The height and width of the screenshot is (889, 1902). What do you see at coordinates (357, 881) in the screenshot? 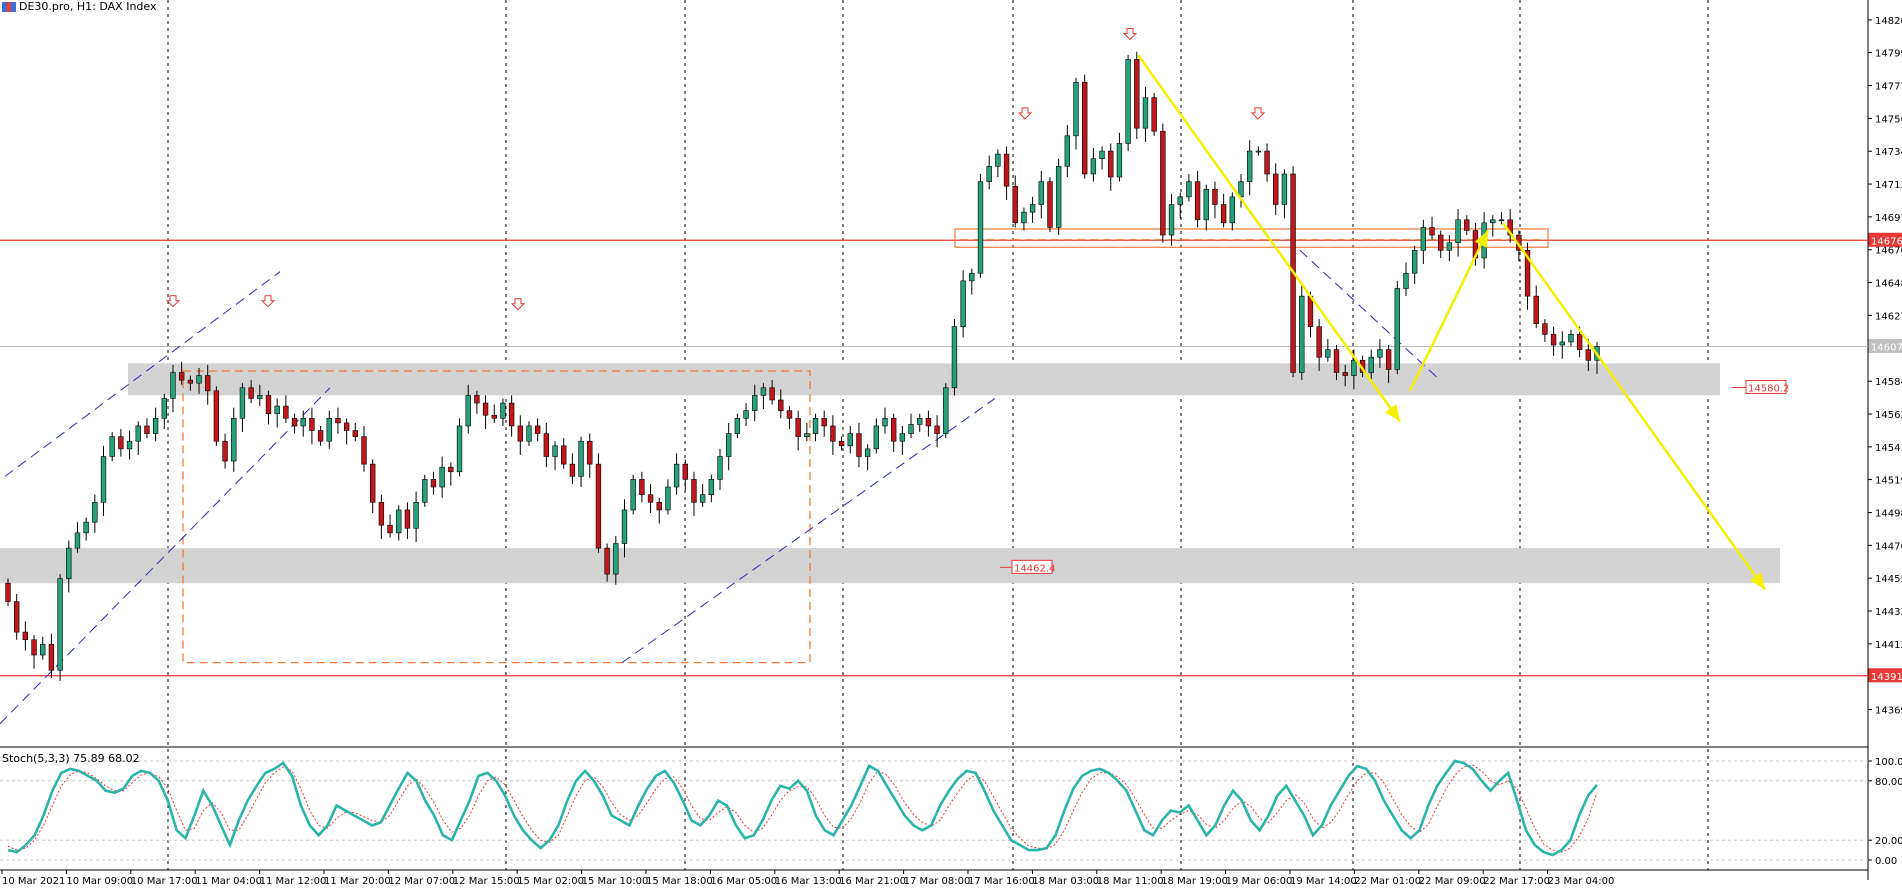
I see `time-tick-label: 11 Mar 20:00` at bounding box center [357, 881].